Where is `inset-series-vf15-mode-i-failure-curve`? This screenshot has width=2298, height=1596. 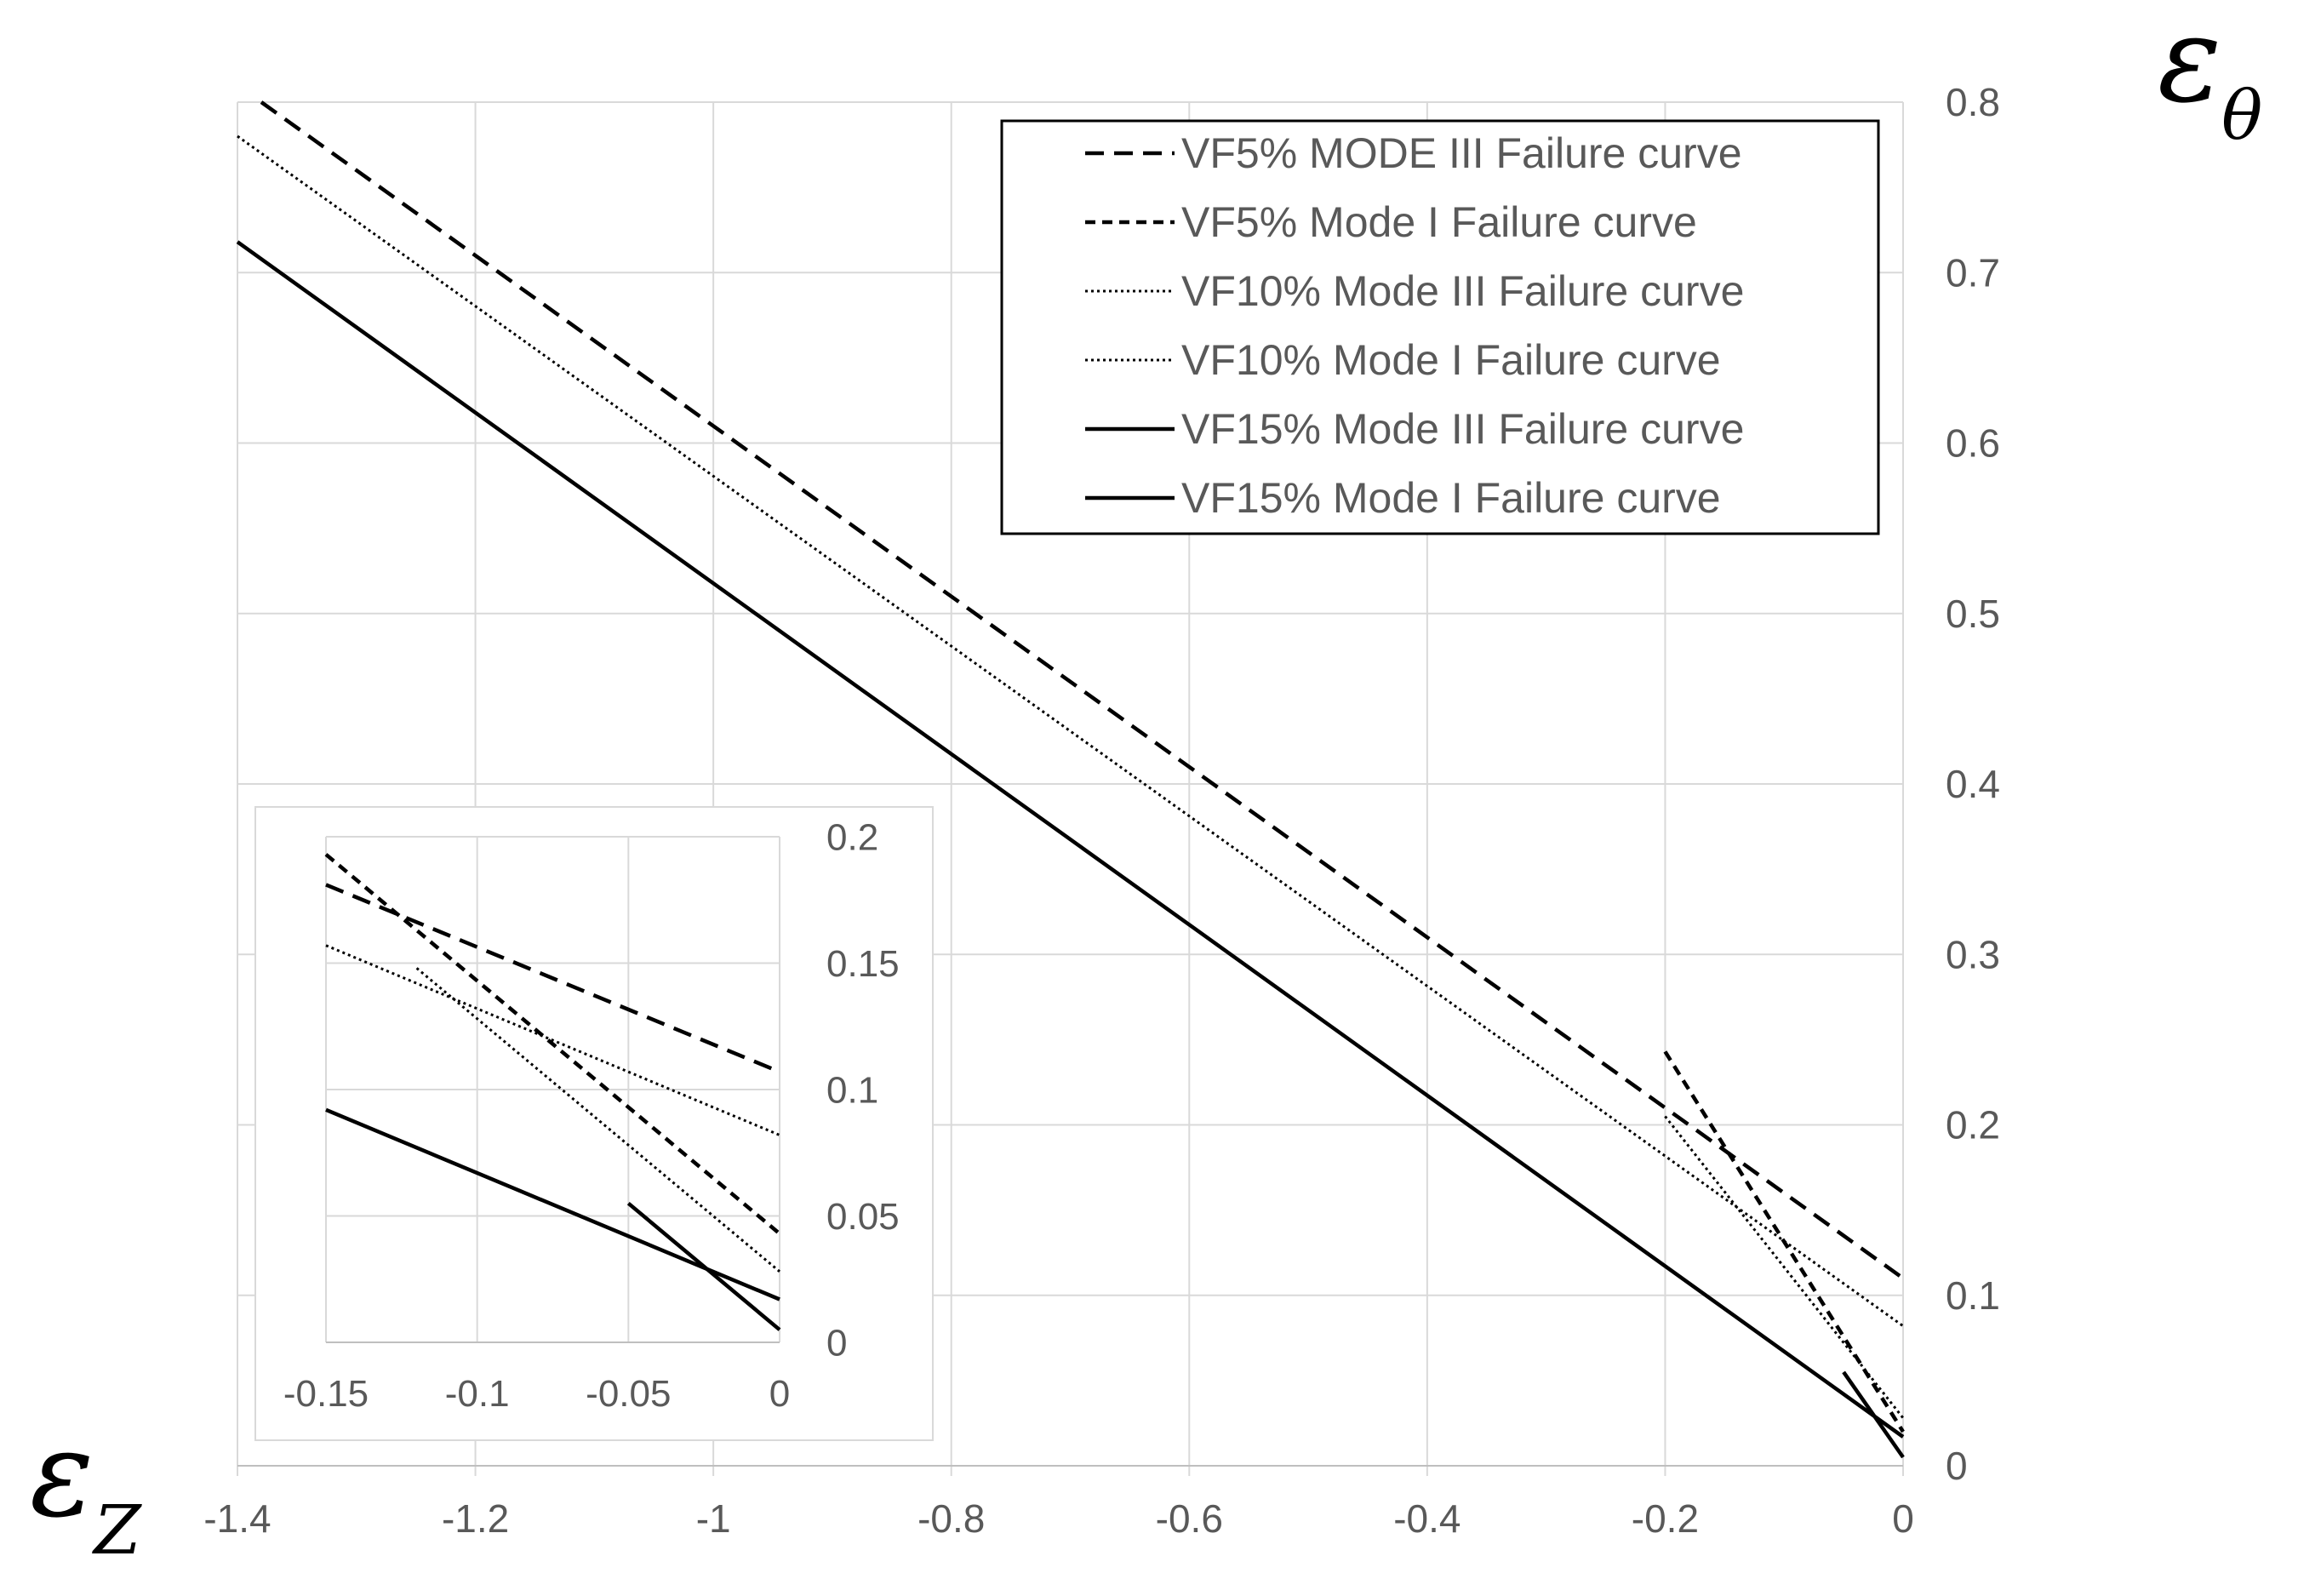 inset-series-vf15-mode-i-failure-curve is located at coordinates (704, 1266).